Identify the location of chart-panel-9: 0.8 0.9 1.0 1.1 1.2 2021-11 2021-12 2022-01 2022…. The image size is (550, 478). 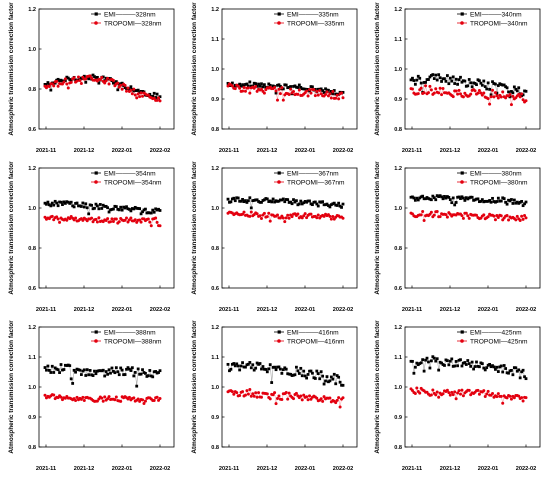
(458, 398).